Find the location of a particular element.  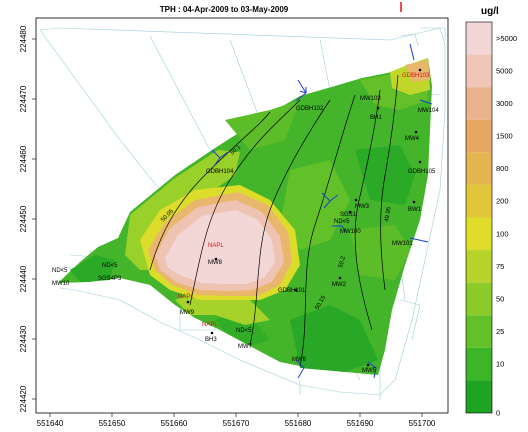

y-tick-label: 224440 is located at coordinates (23, 278).